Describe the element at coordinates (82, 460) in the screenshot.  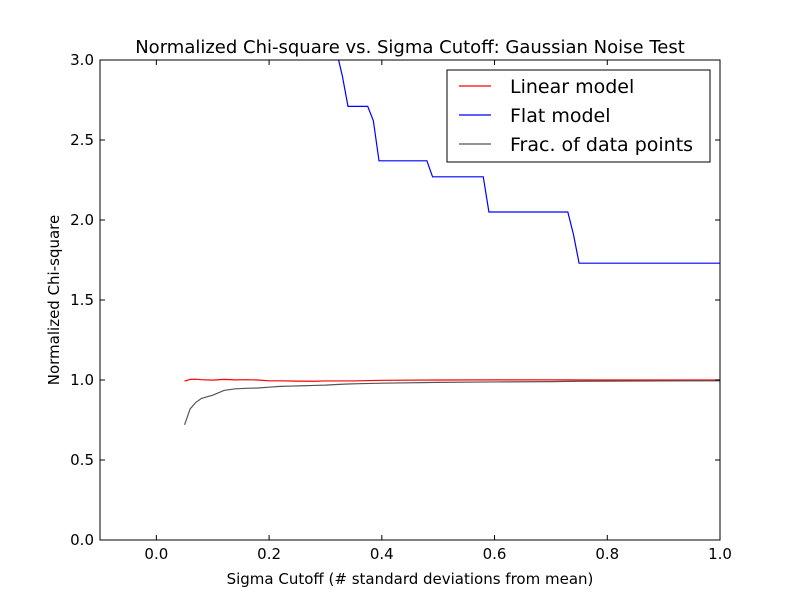
I see `y-tick-label: 0.5` at that location.